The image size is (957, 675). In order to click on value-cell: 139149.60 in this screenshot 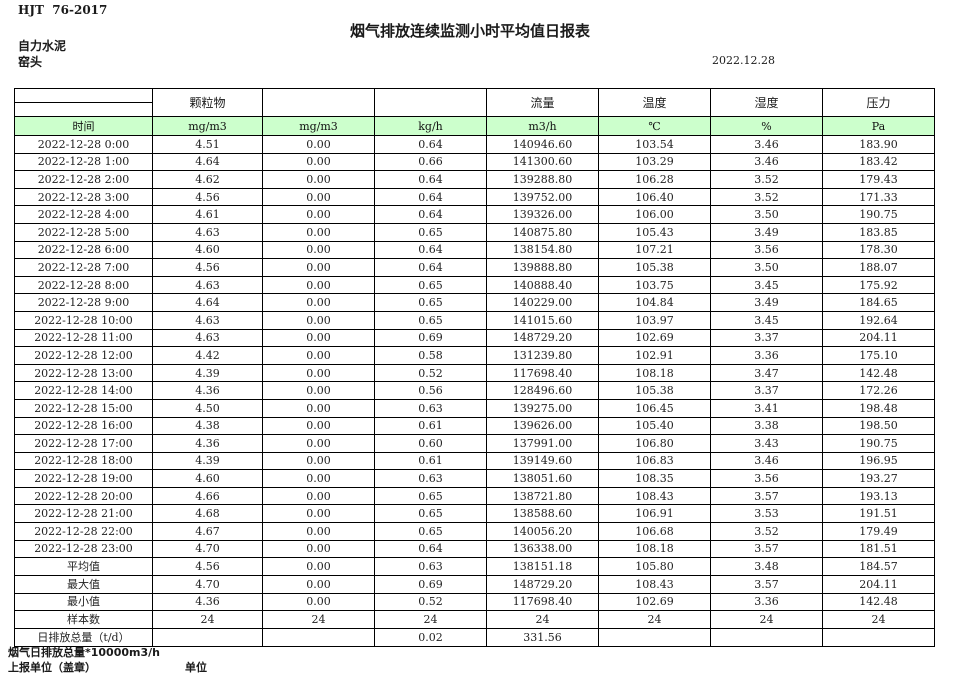, I will do `click(542, 461)`.